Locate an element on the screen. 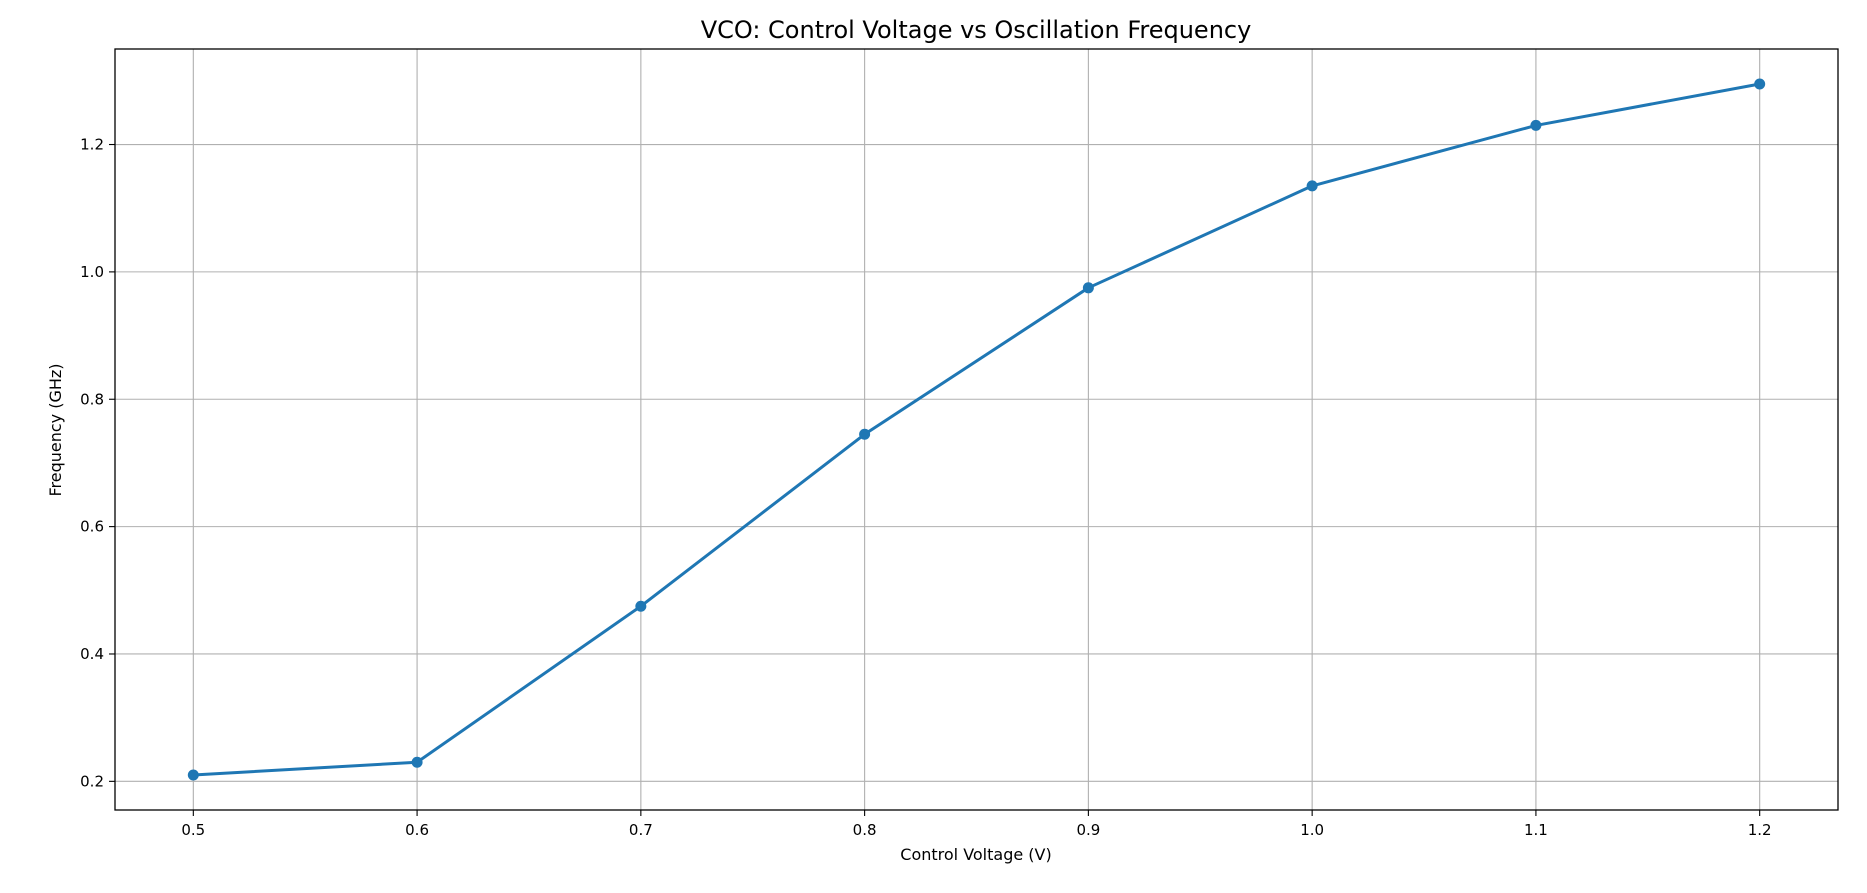 The height and width of the screenshot is (893, 1867). x-tick-label: 1.1 is located at coordinates (1536, 830).